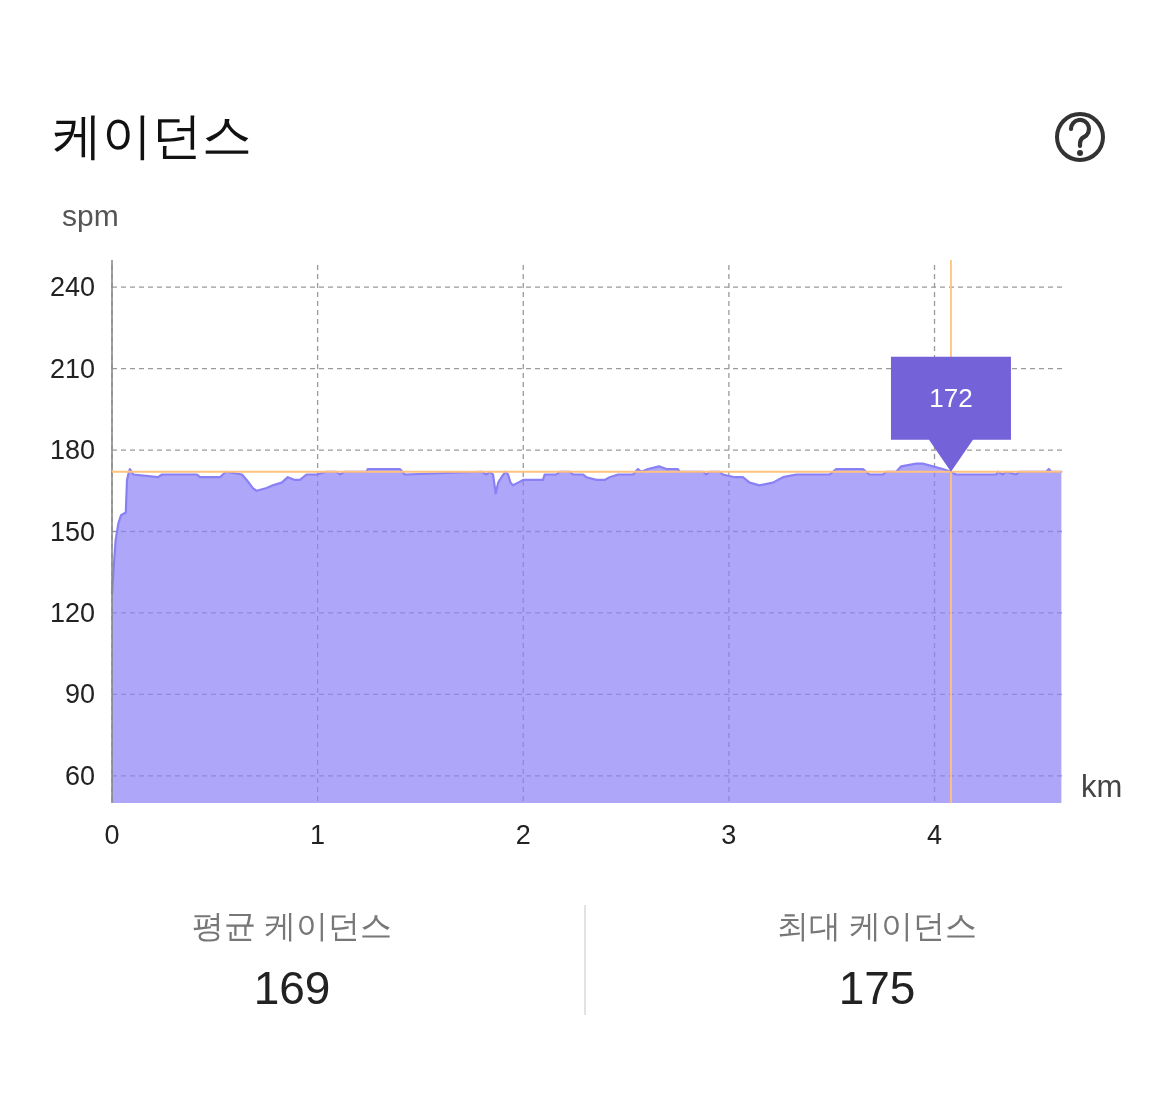  What do you see at coordinates (951, 398) in the screenshot?
I see `annotation: 172` at bounding box center [951, 398].